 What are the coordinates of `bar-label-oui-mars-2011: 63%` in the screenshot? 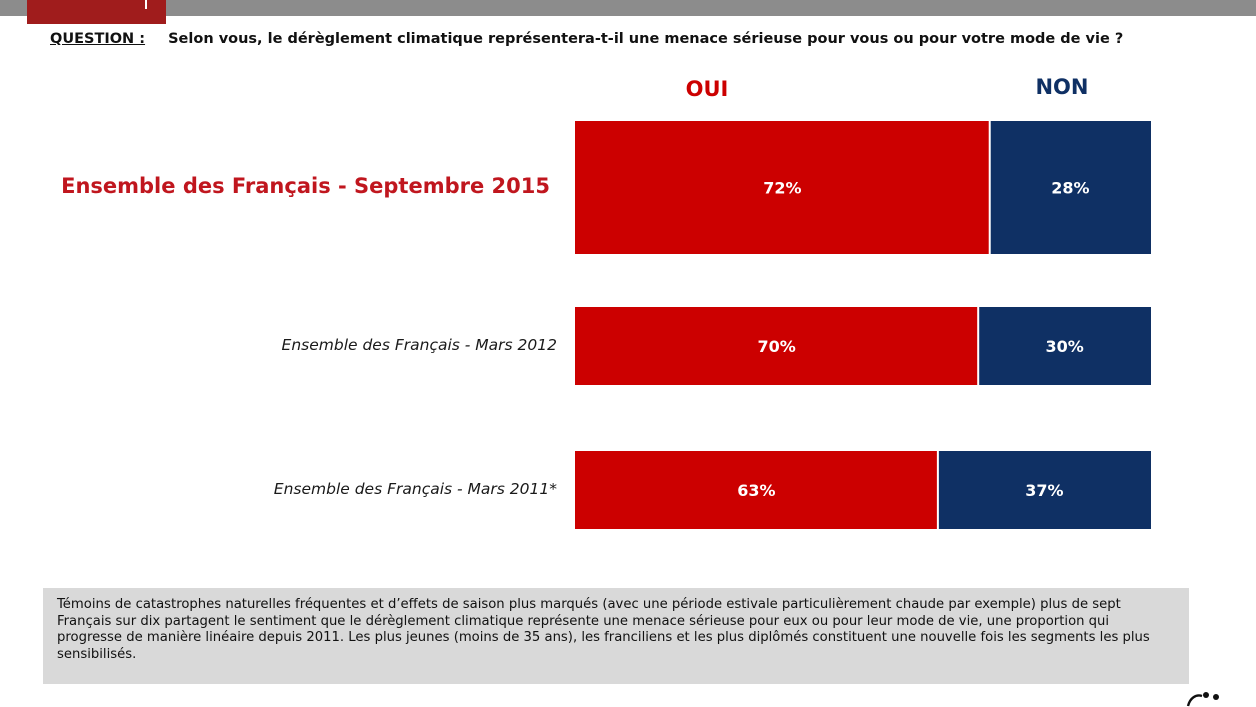 It's located at (756, 490).